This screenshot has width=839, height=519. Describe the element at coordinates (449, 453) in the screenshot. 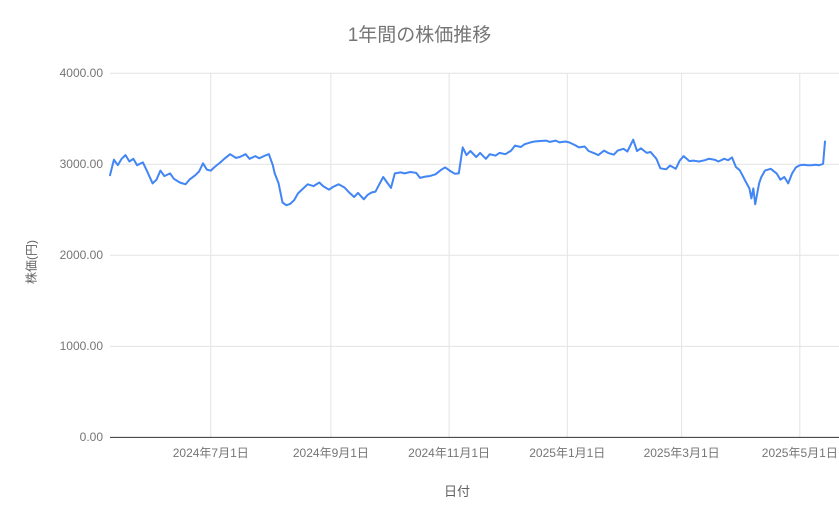

I see `x-axis-tick-label: 2024年11月1日` at that location.